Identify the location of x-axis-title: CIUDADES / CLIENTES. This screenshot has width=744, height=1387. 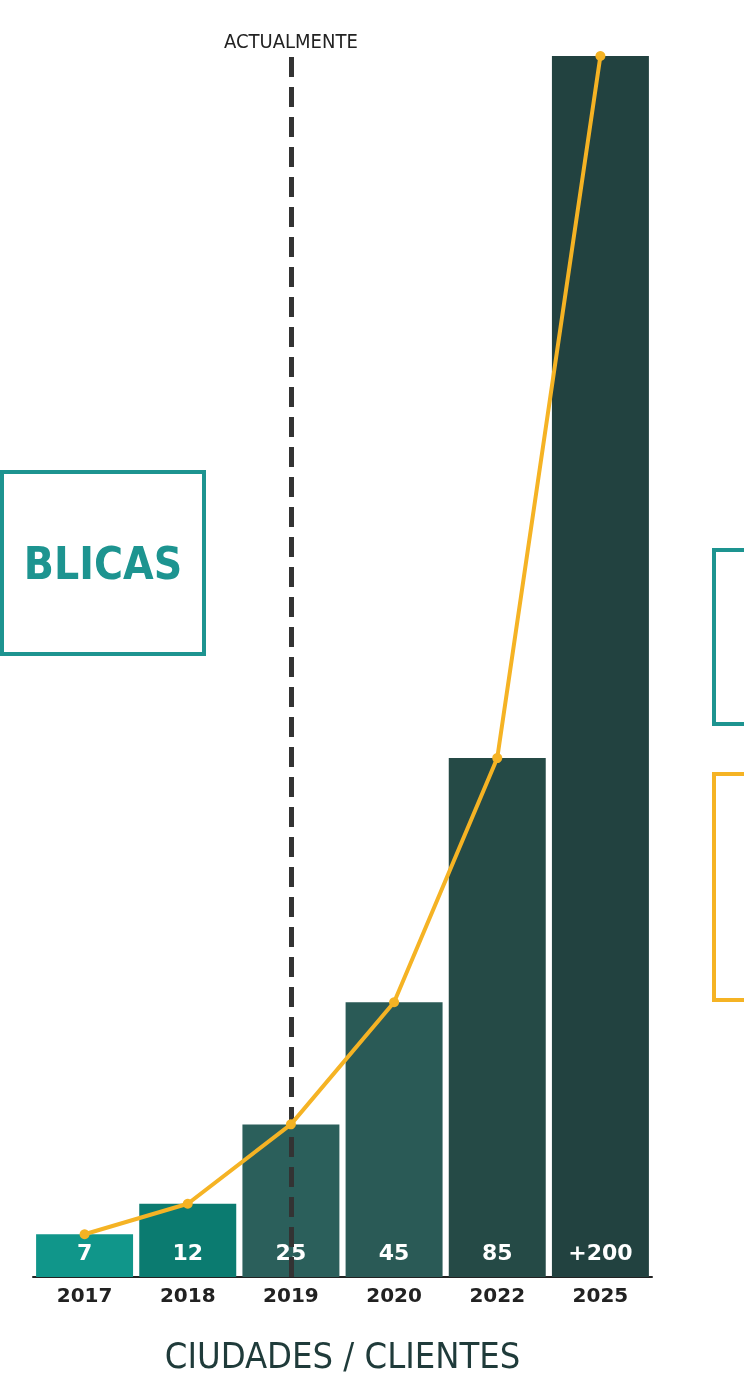
(342, 1355).